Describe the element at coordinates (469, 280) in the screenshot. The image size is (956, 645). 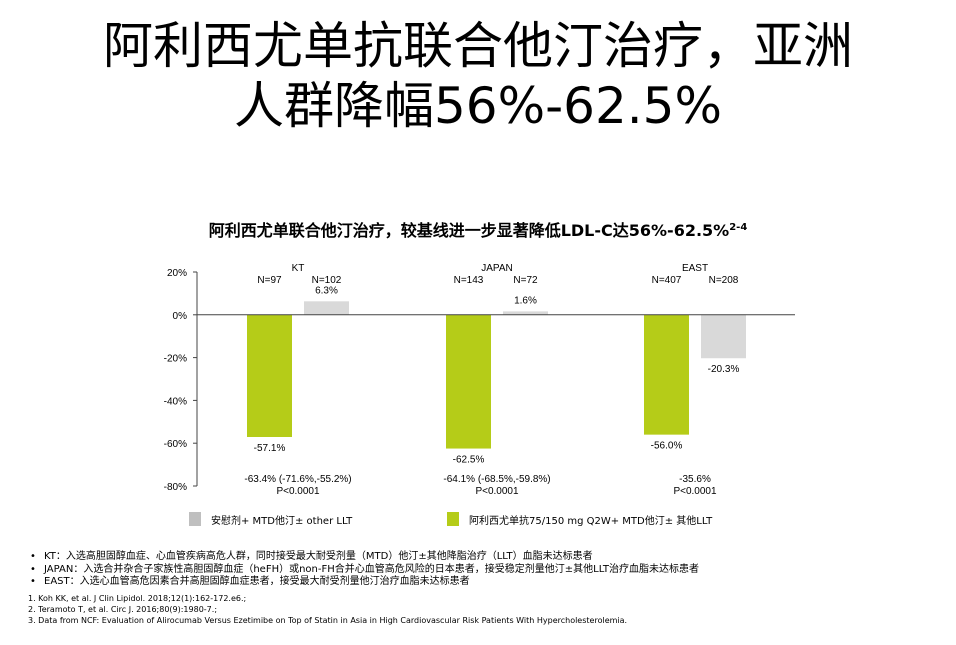
I see `n-label: N=143` at that location.